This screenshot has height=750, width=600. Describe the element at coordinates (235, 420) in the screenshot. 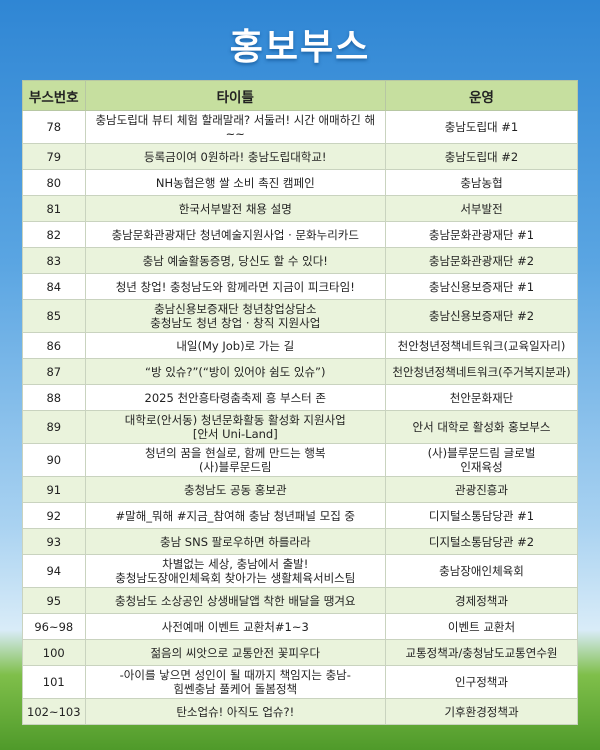

I see `title-line: 대학로(안서동) 청년문화활동 활성화 지원사업` at that location.